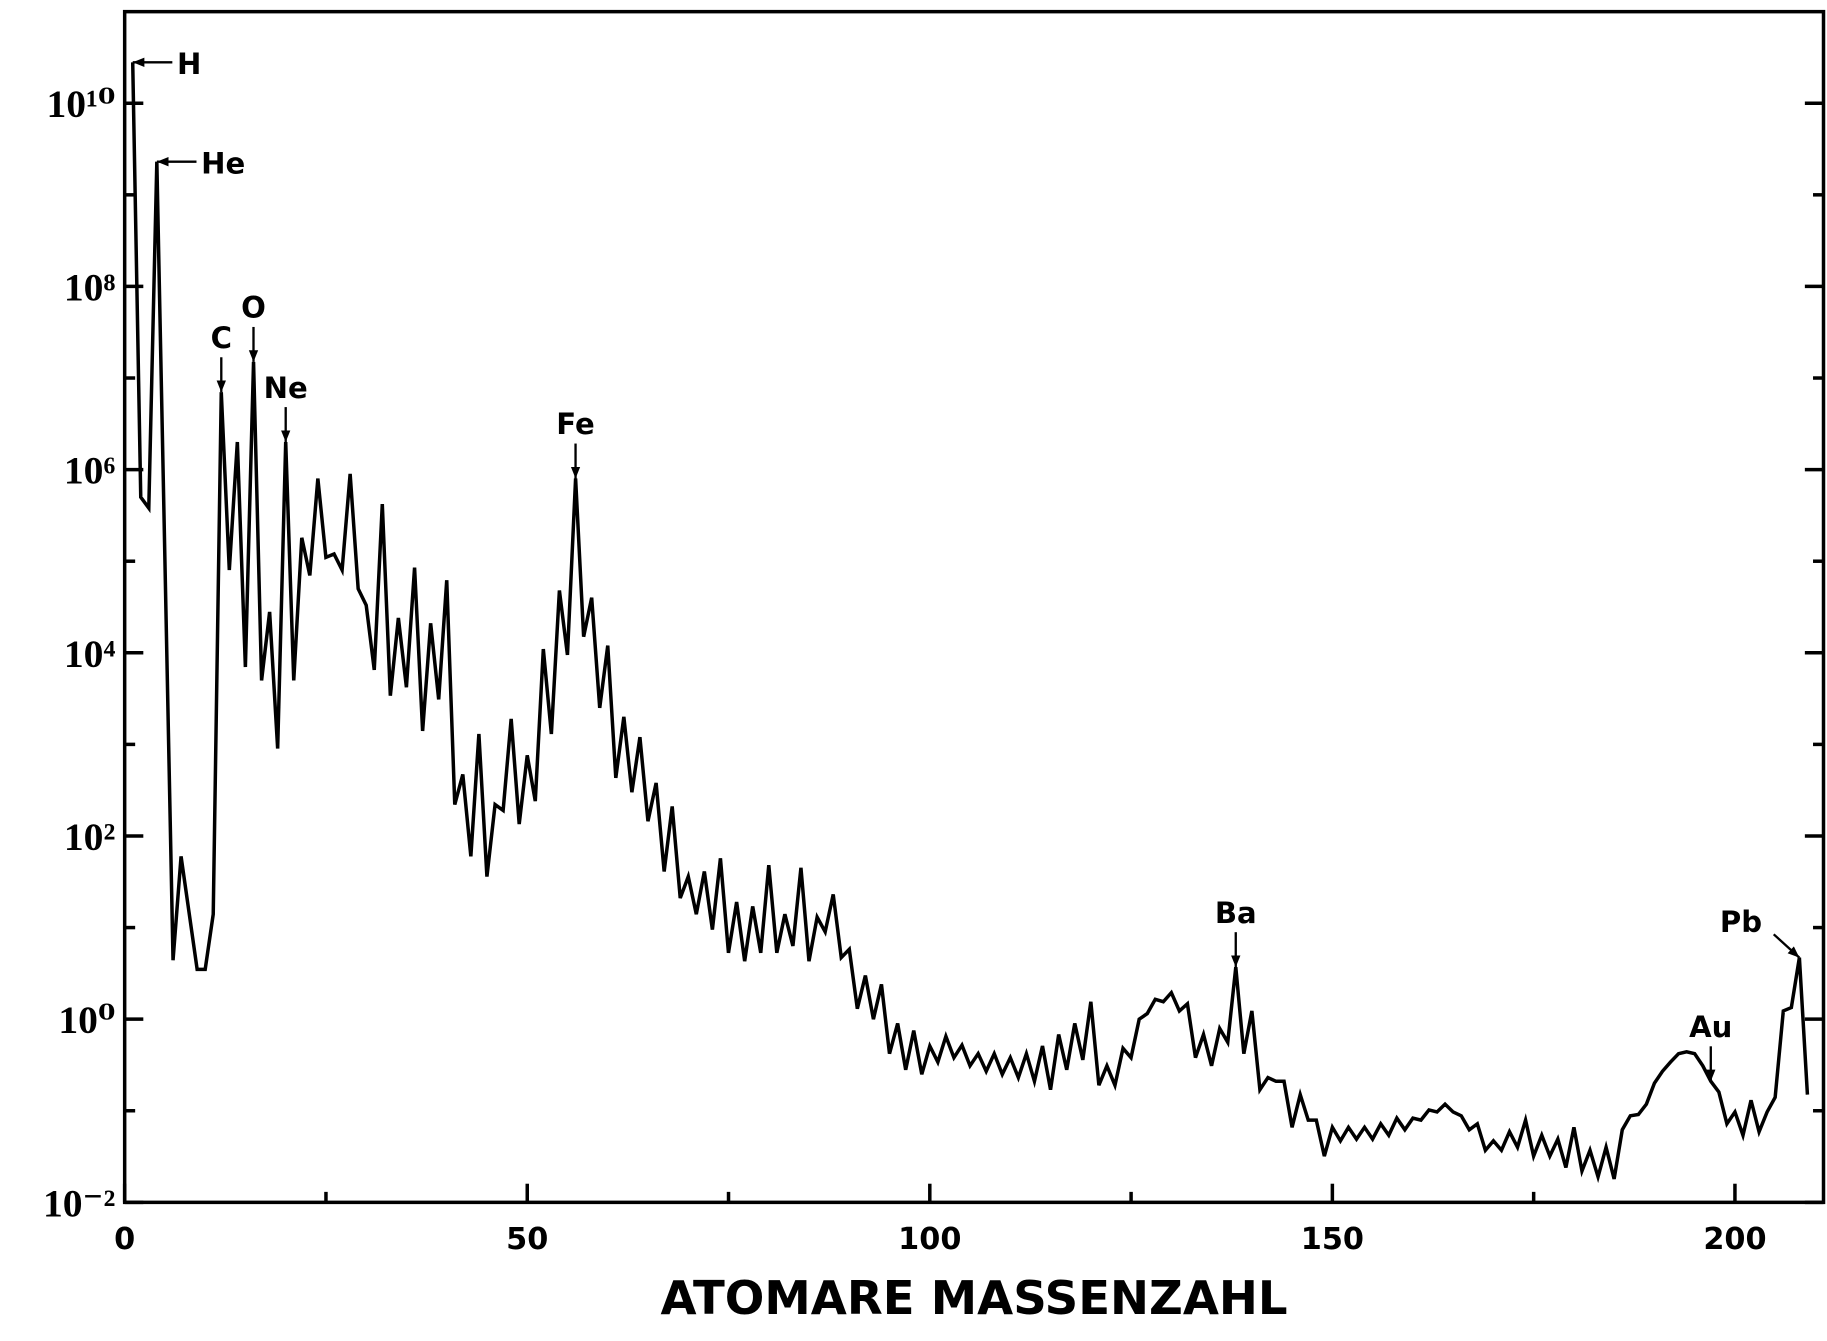  Describe the element at coordinates (253, 308) in the screenshot. I see `annotation-label: O` at that location.